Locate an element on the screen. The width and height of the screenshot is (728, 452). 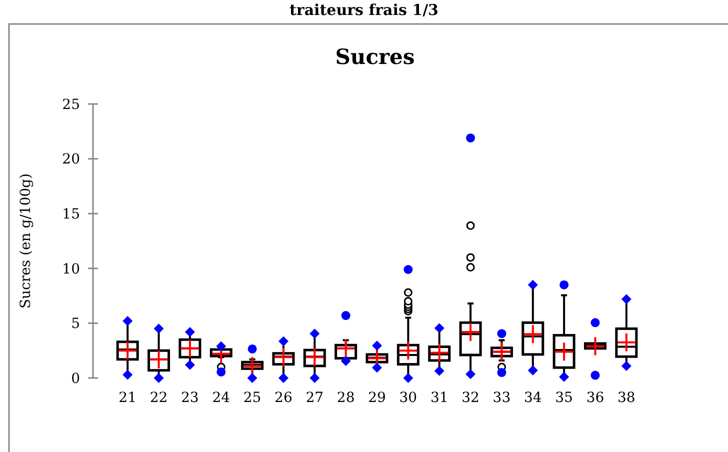
chart-title: Sucres is located at coordinates (375, 56).